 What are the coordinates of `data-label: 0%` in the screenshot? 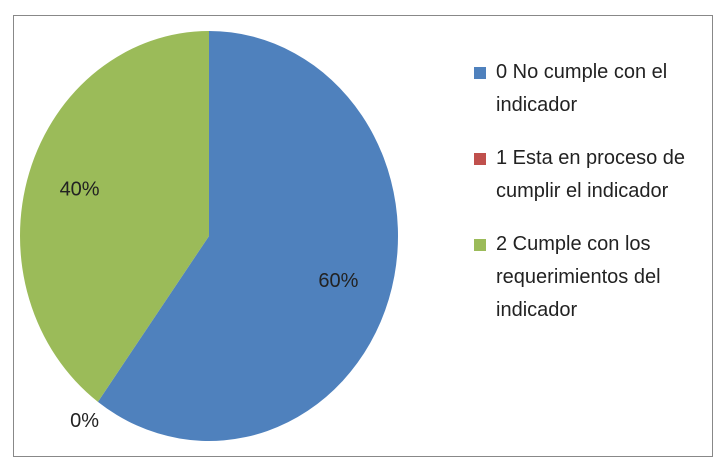 It's located at (84, 421).